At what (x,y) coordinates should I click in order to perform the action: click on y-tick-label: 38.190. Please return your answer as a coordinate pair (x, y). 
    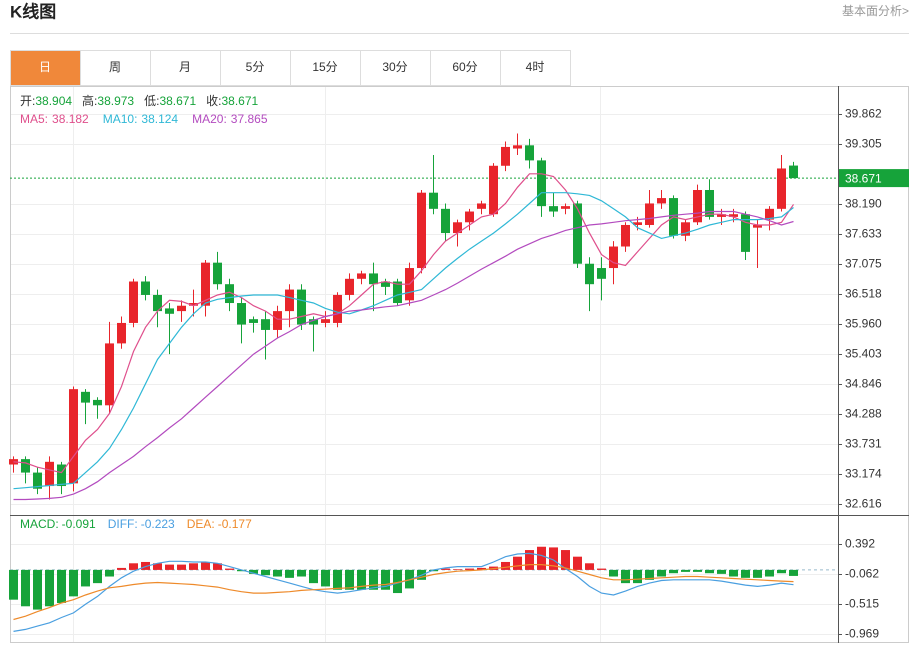
    Looking at the image, I should click on (863, 204).